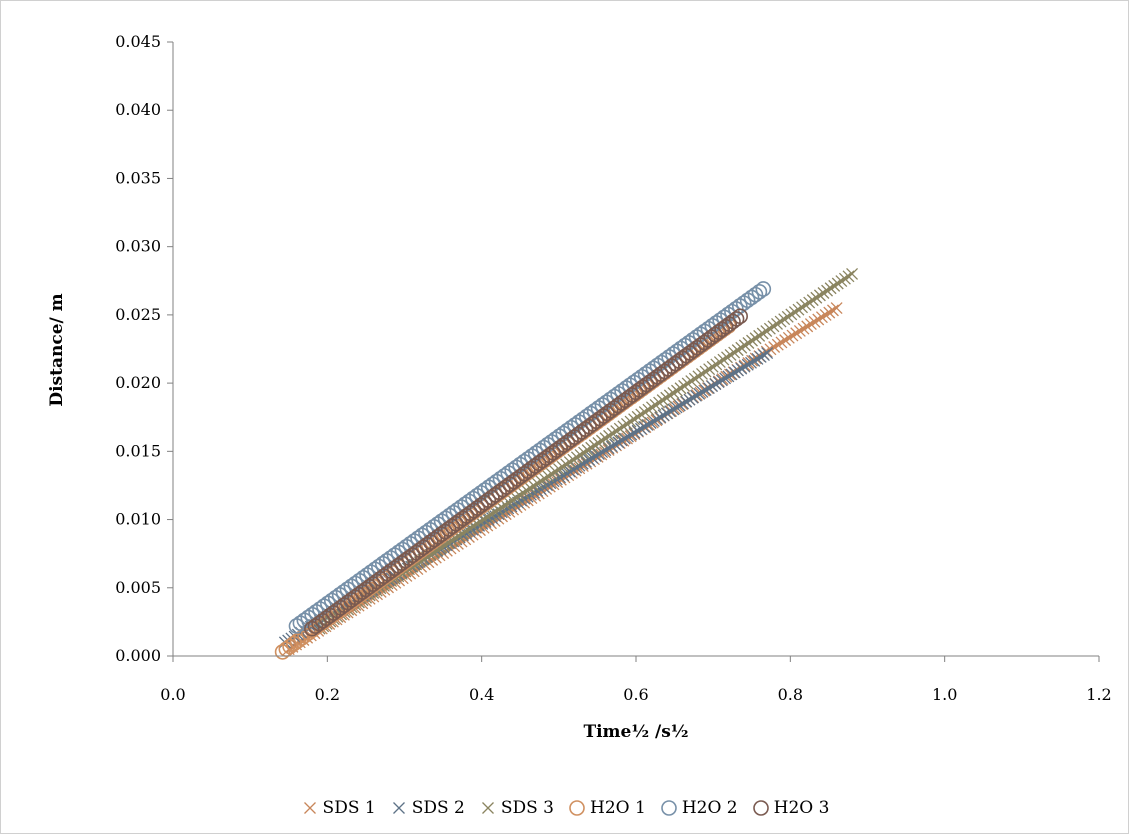 The image size is (1130, 835). What do you see at coordinates (790, 808) in the screenshot?
I see `legend-item: H2O 3` at bounding box center [790, 808].